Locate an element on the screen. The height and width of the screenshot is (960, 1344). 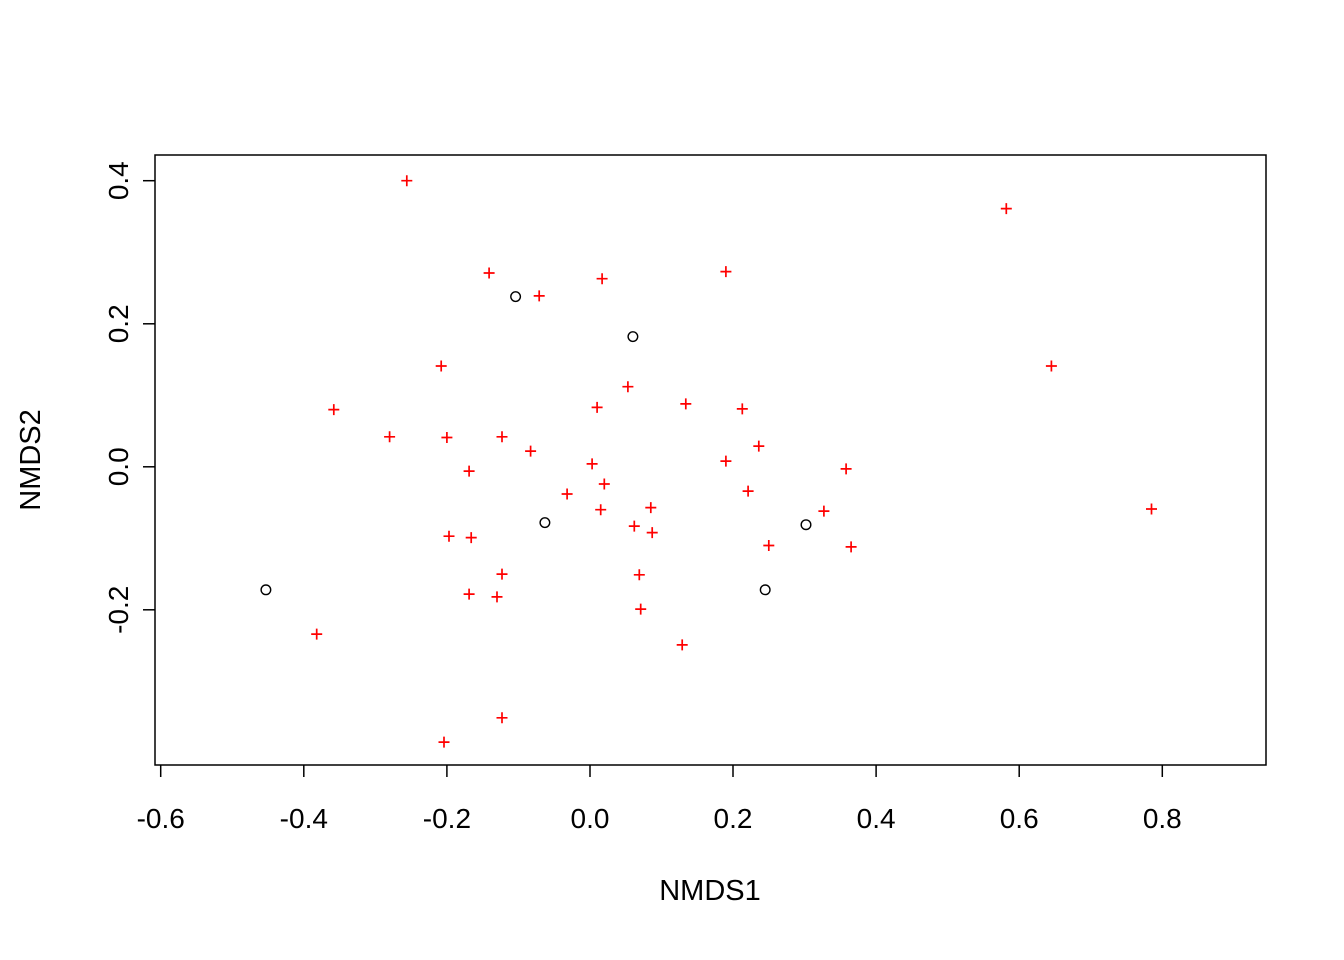
y-tick-label: 0.4 is located at coordinates (118, 180).